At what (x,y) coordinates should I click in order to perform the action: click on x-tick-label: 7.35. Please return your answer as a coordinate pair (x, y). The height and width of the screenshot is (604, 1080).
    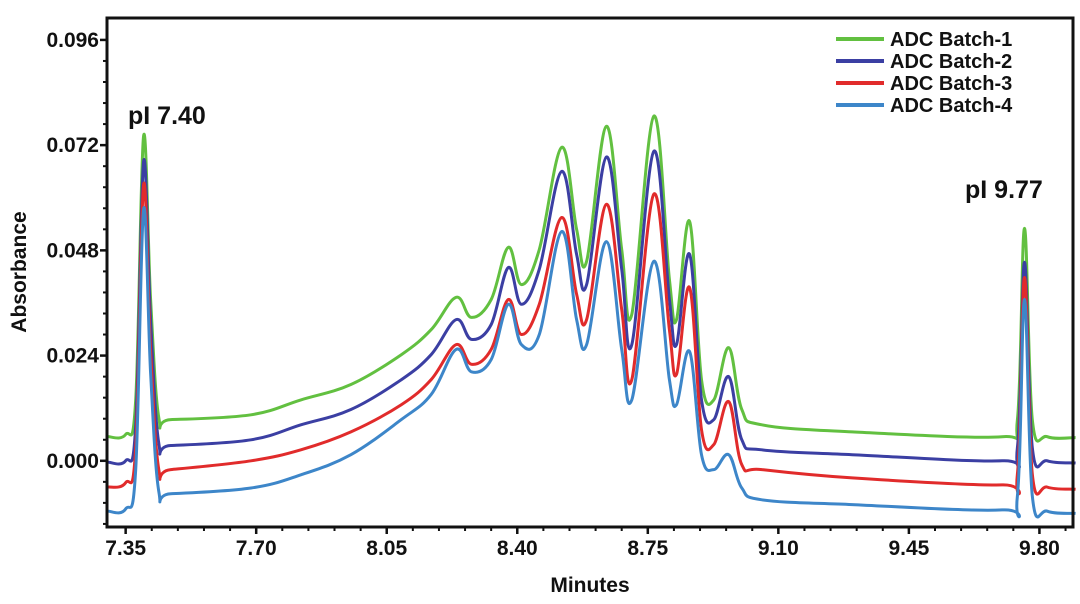
    Looking at the image, I should click on (125, 548).